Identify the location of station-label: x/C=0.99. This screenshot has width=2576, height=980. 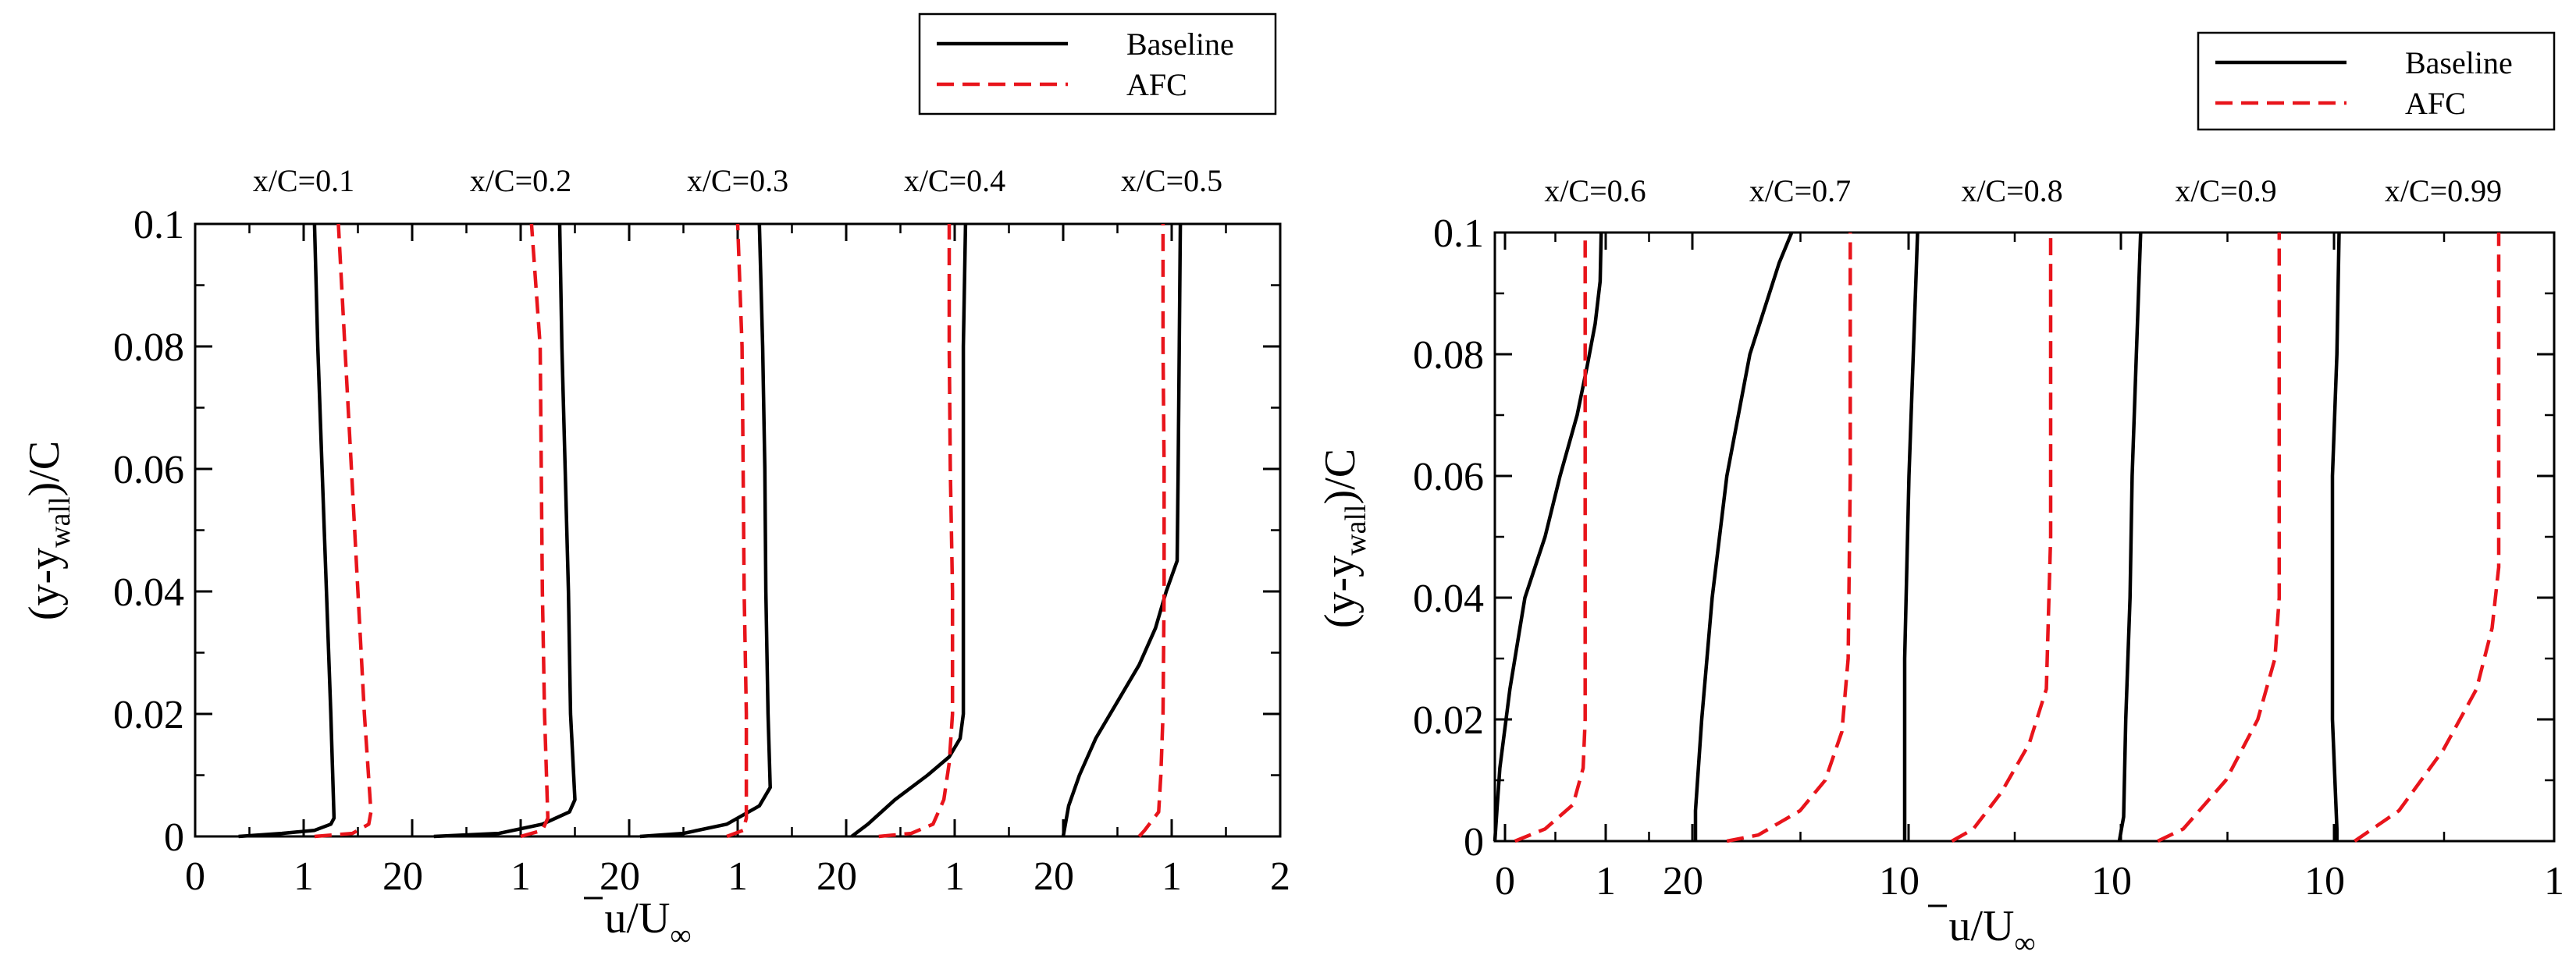
(2443, 191).